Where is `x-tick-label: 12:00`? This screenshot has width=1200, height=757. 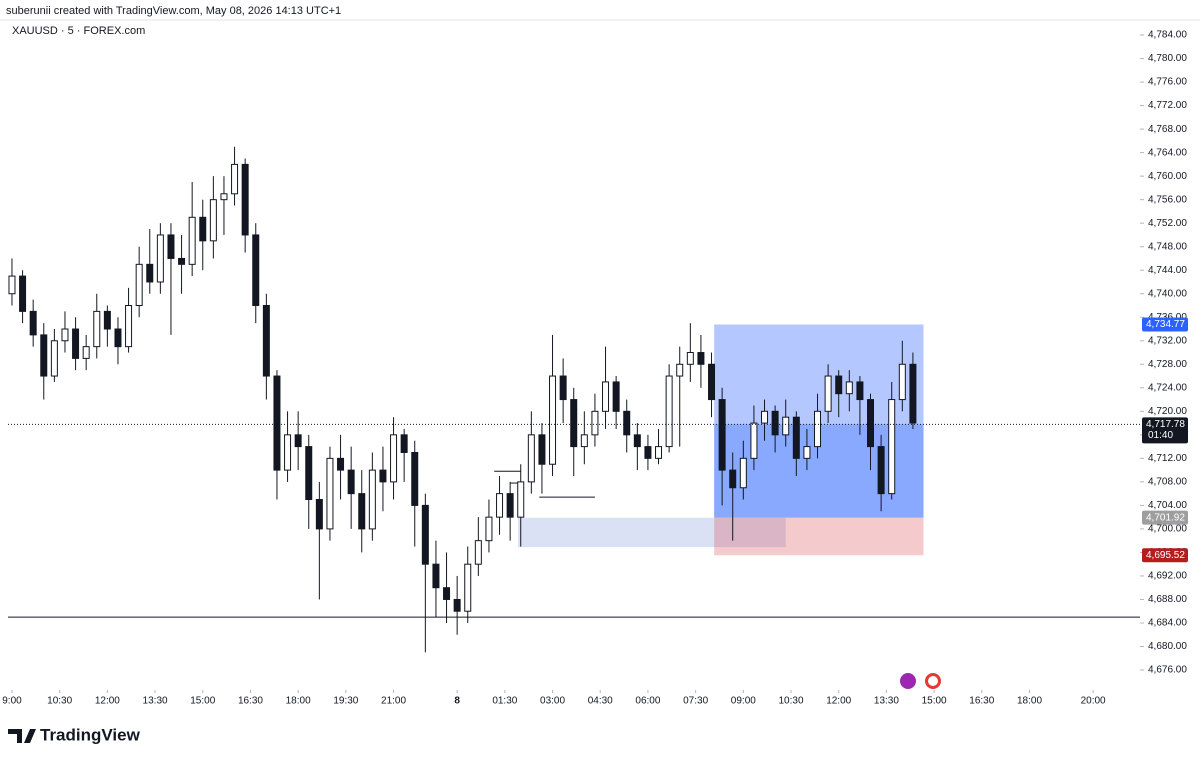
x-tick-label: 12:00 is located at coordinates (107, 701).